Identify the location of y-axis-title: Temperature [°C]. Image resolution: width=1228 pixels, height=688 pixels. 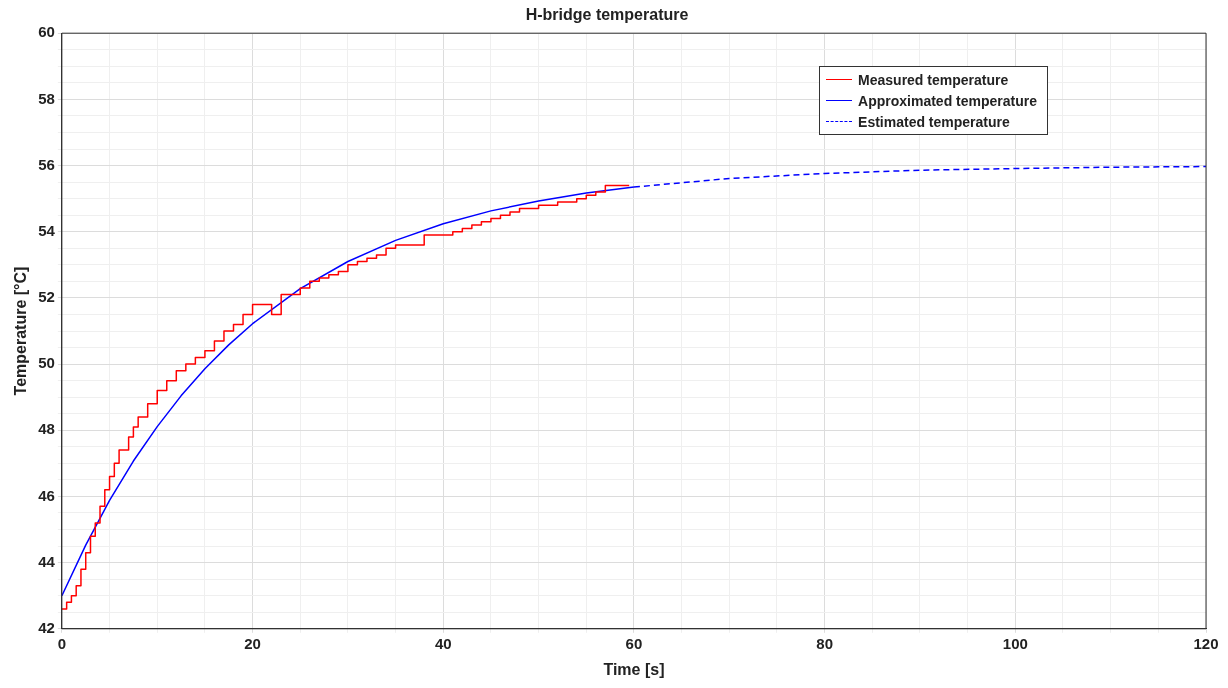
(21, 331).